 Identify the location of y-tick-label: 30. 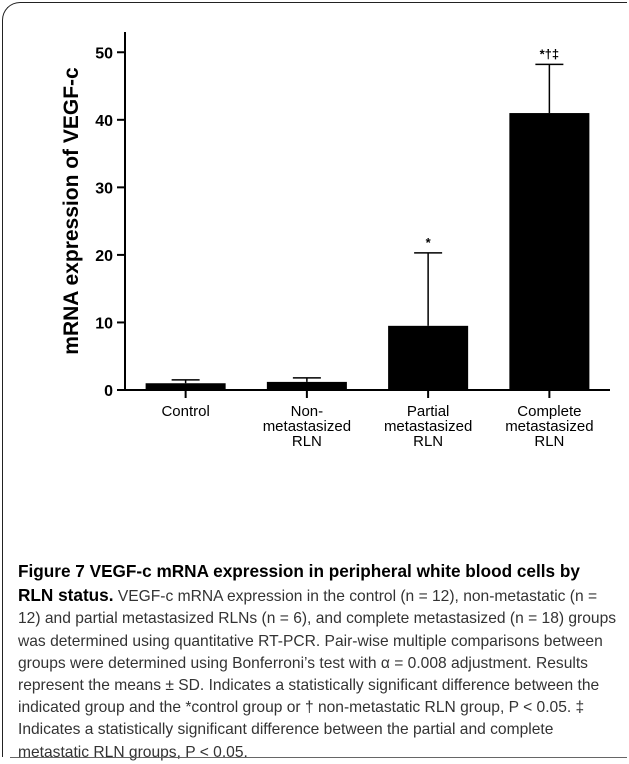
(104, 188).